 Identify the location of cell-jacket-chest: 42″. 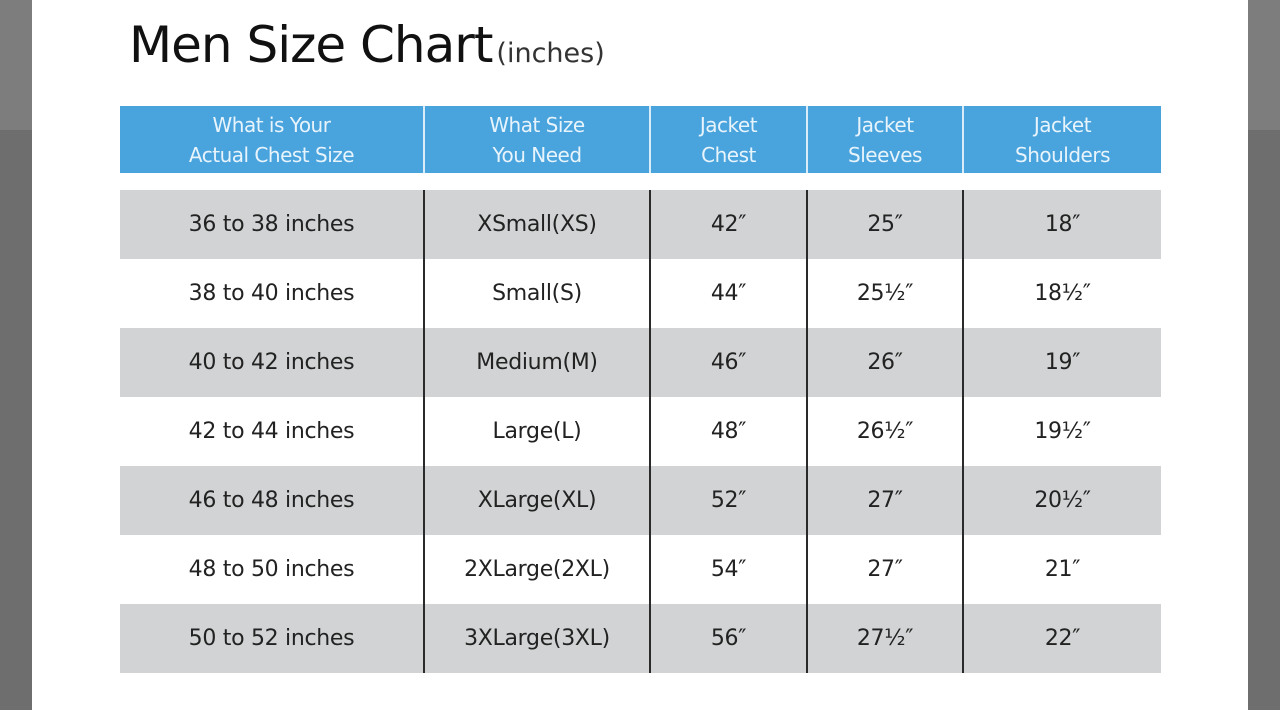
(729, 224).